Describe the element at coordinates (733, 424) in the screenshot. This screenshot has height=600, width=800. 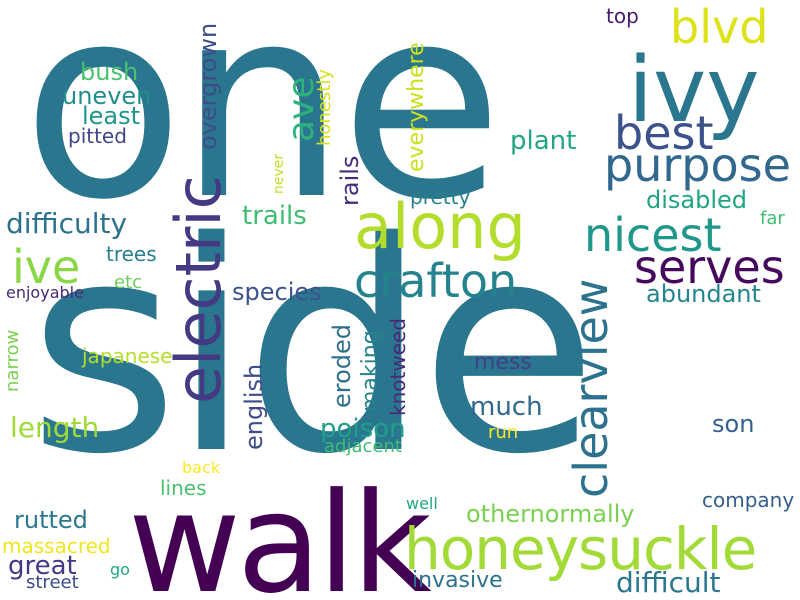
I see `word-son: son` at that location.